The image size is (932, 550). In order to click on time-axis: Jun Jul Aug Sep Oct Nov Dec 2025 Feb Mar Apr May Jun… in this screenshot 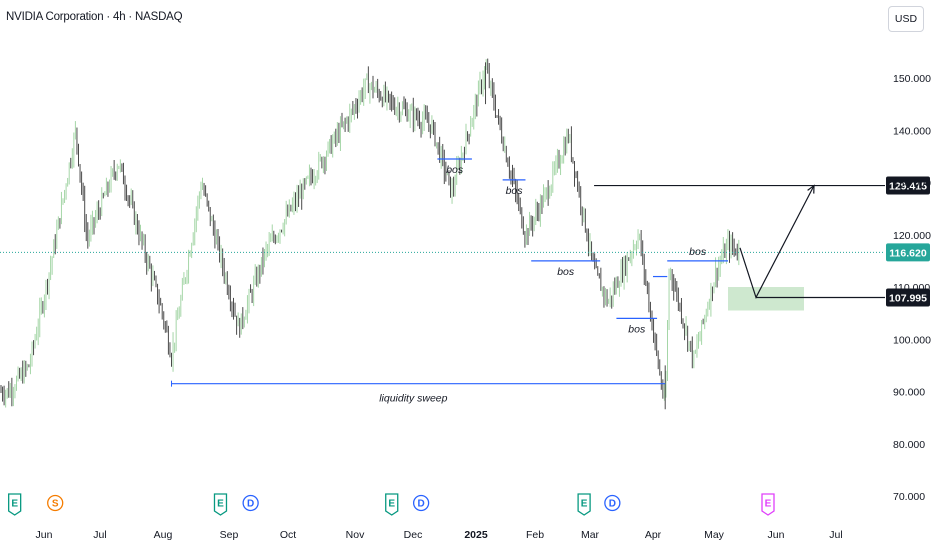, I will do `click(439, 535)`.